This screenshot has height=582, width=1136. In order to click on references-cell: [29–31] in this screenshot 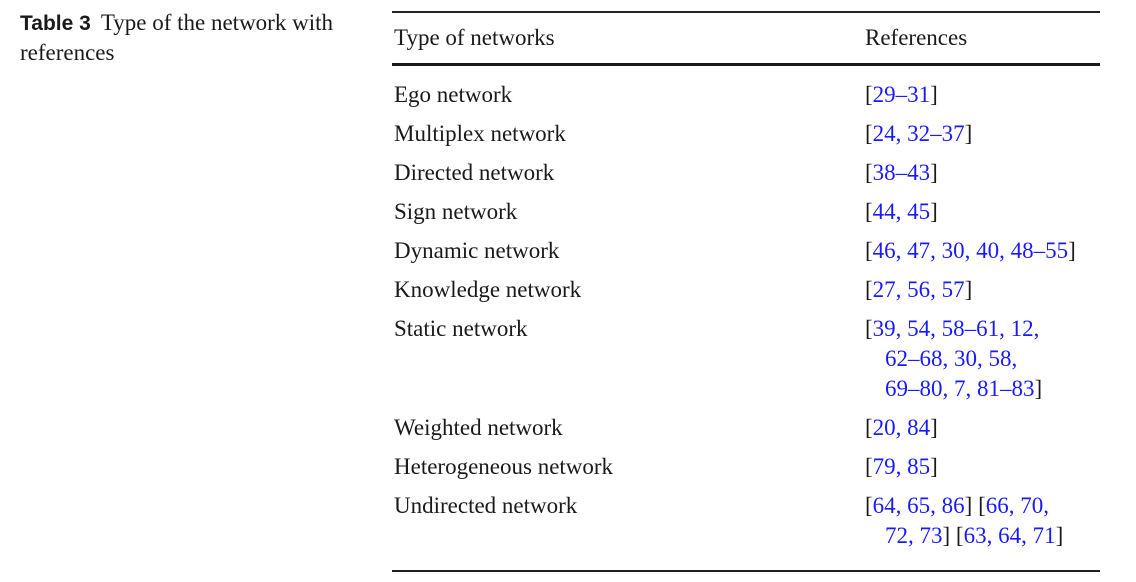, I will do `click(982, 95)`.